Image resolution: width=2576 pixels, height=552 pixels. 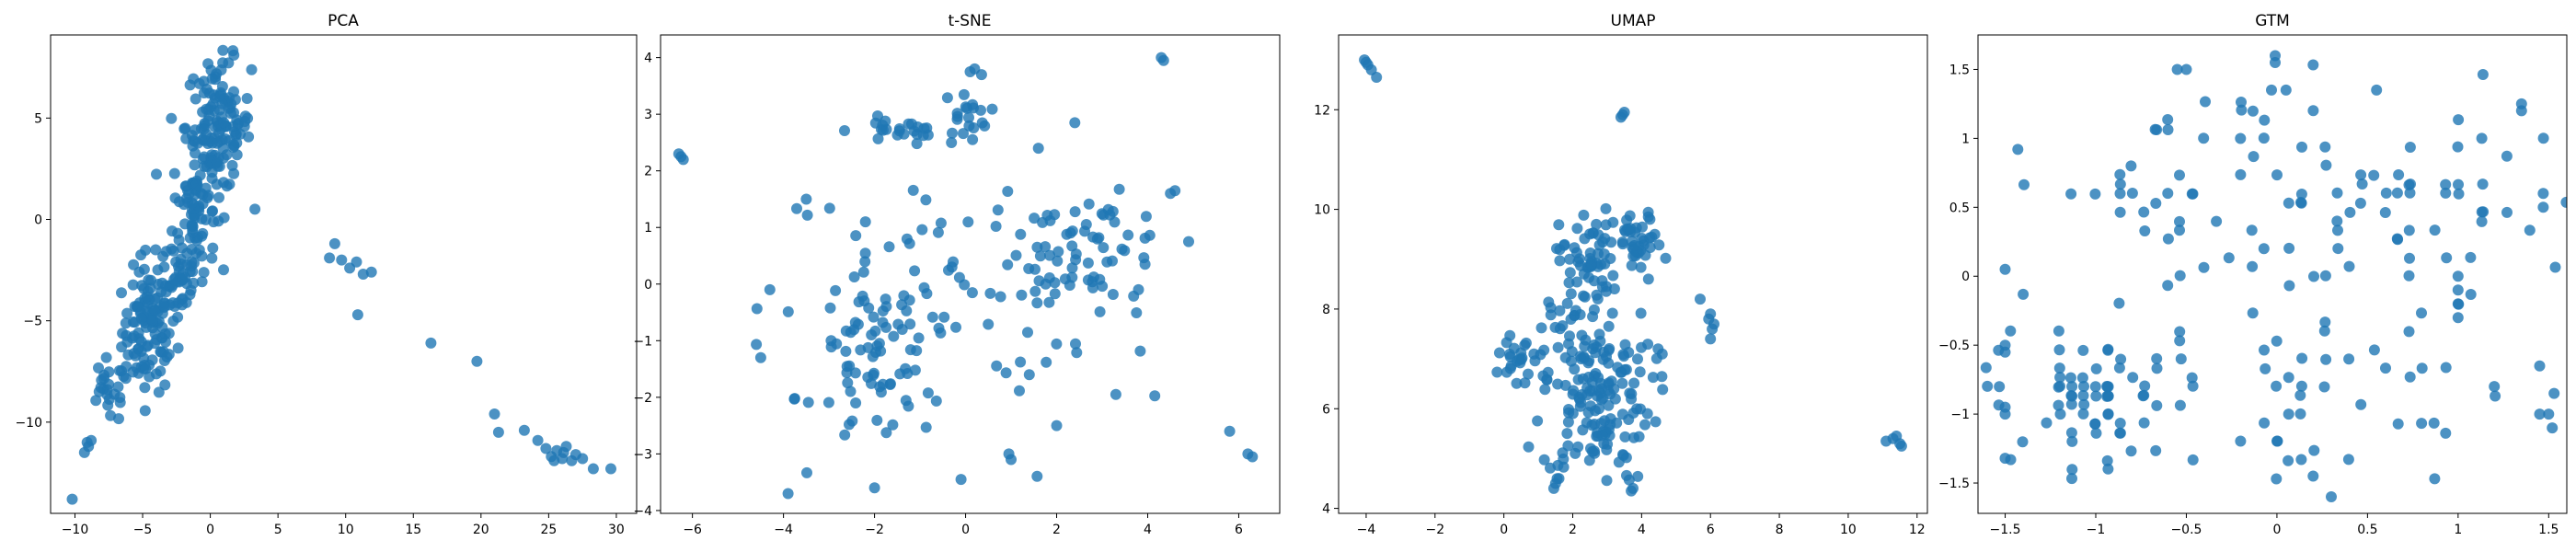 What do you see at coordinates (692, 530) in the screenshot?
I see `x-tick-label: −6` at bounding box center [692, 530].